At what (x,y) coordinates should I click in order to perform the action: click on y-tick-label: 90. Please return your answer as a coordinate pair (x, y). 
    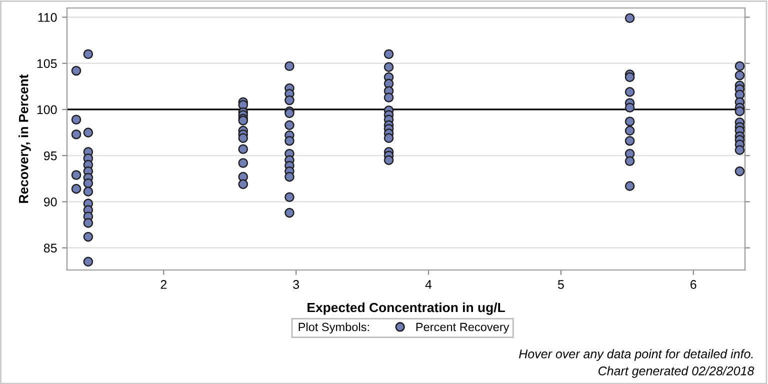
    Looking at the image, I should click on (50, 202).